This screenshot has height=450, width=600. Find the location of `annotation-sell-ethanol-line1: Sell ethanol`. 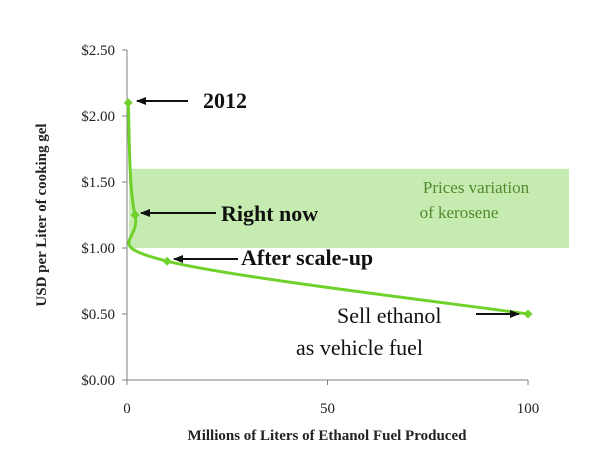

annotation-sell-ethanol-line1: Sell ethanol is located at coordinates (389, 315).